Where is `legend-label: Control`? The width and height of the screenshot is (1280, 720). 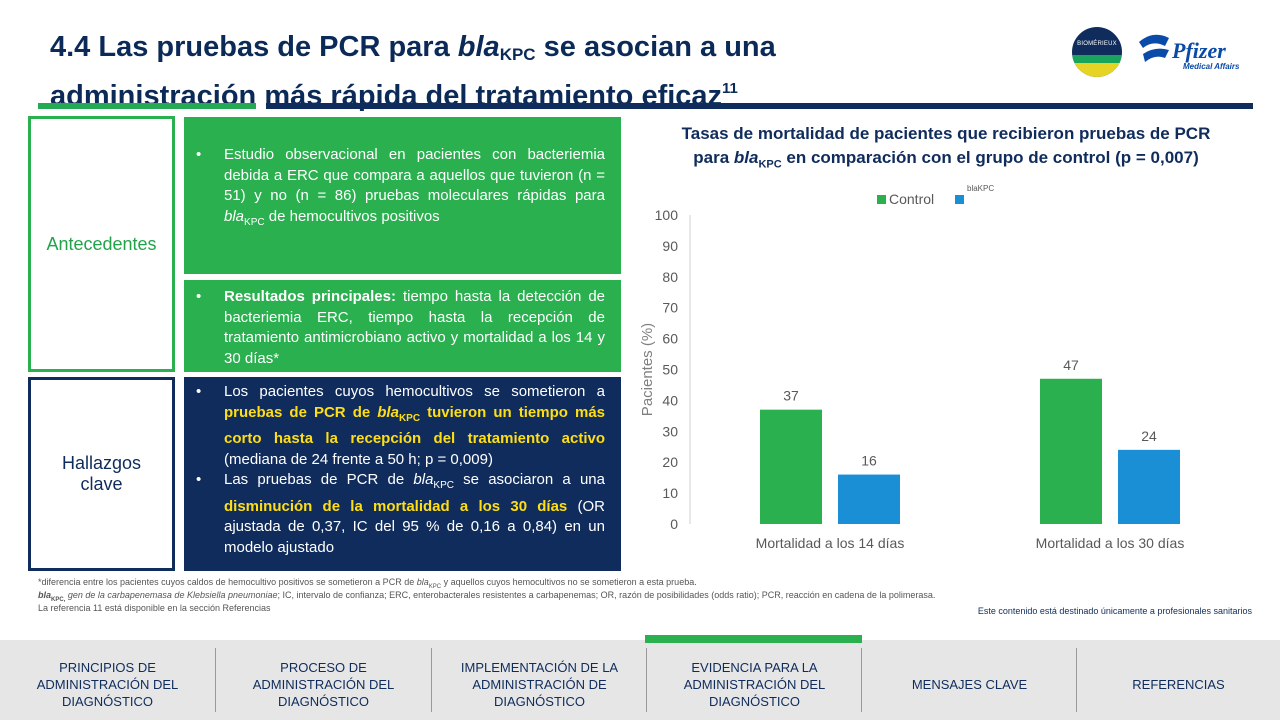
legend-label: Control is located at coordinates (911, 199).